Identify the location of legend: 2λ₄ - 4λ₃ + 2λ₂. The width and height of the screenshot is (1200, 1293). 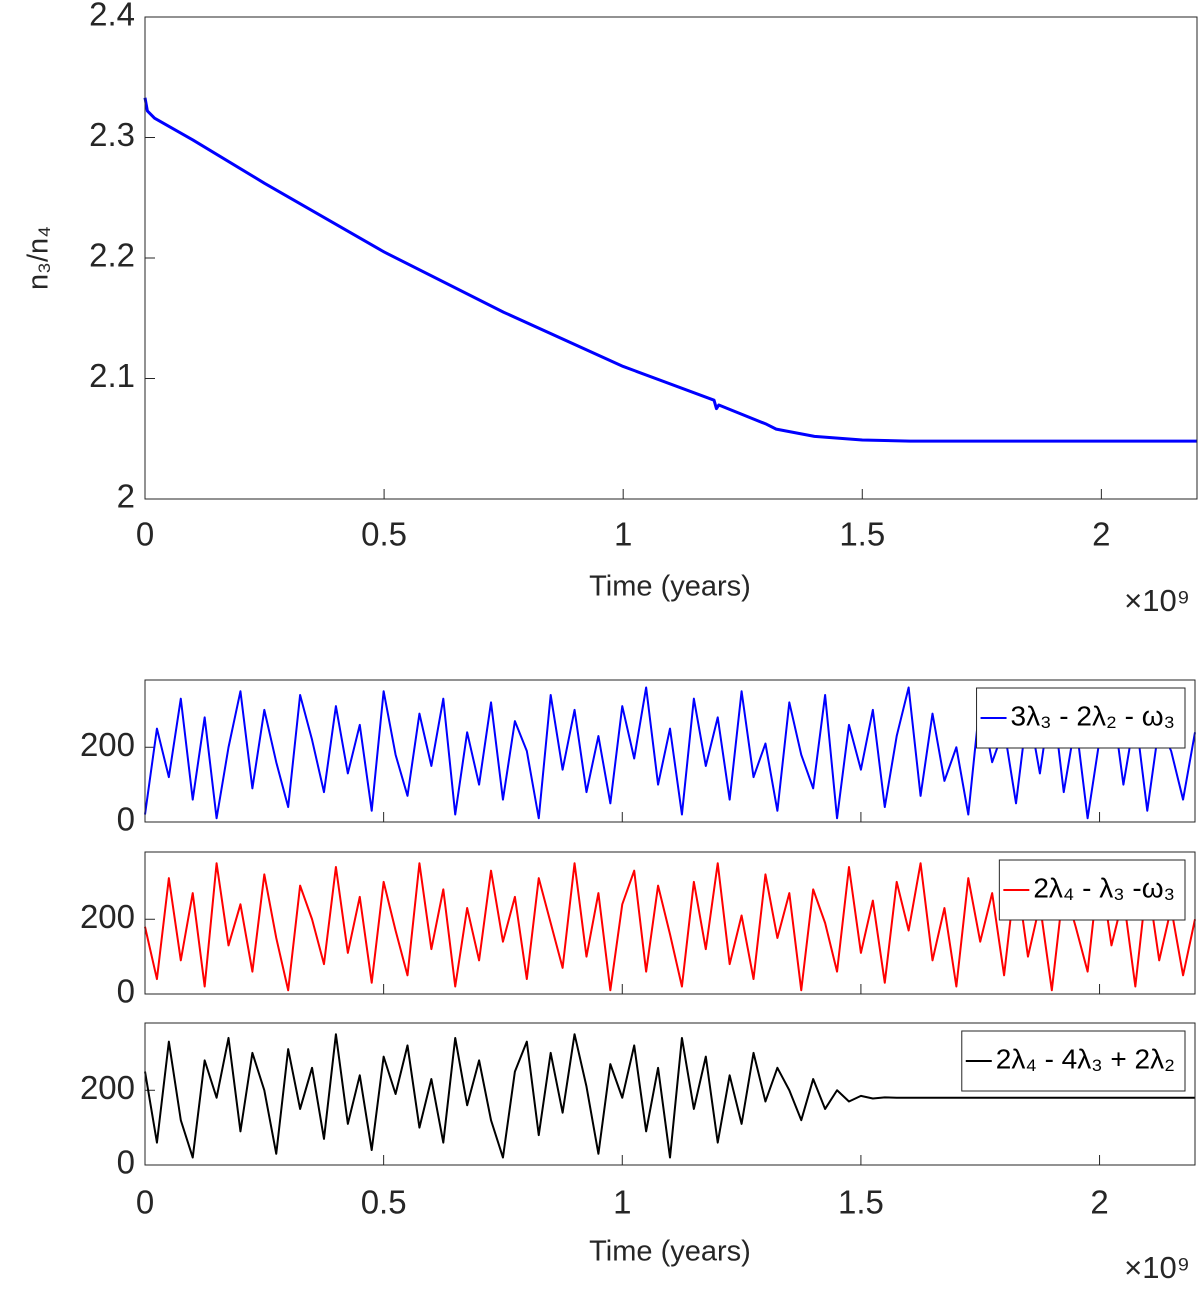
(1073, 1061).